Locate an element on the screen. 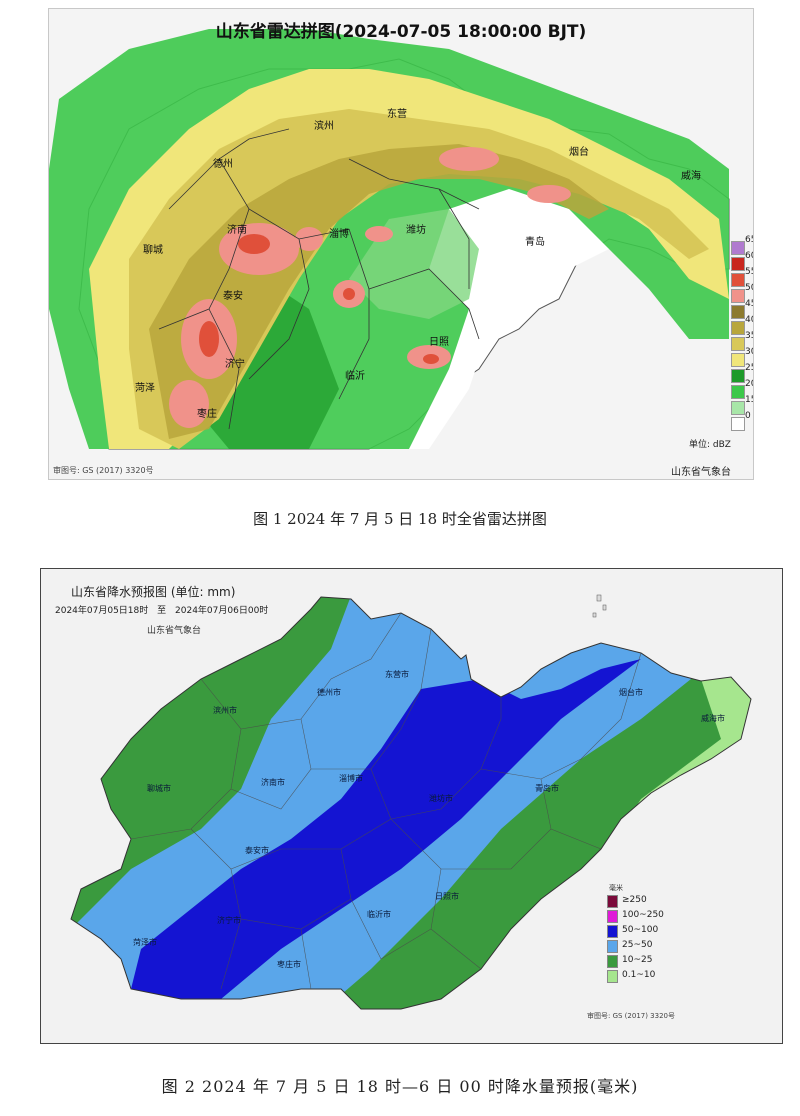  city-label: 枣庄 is located at coordinates (207, 414).